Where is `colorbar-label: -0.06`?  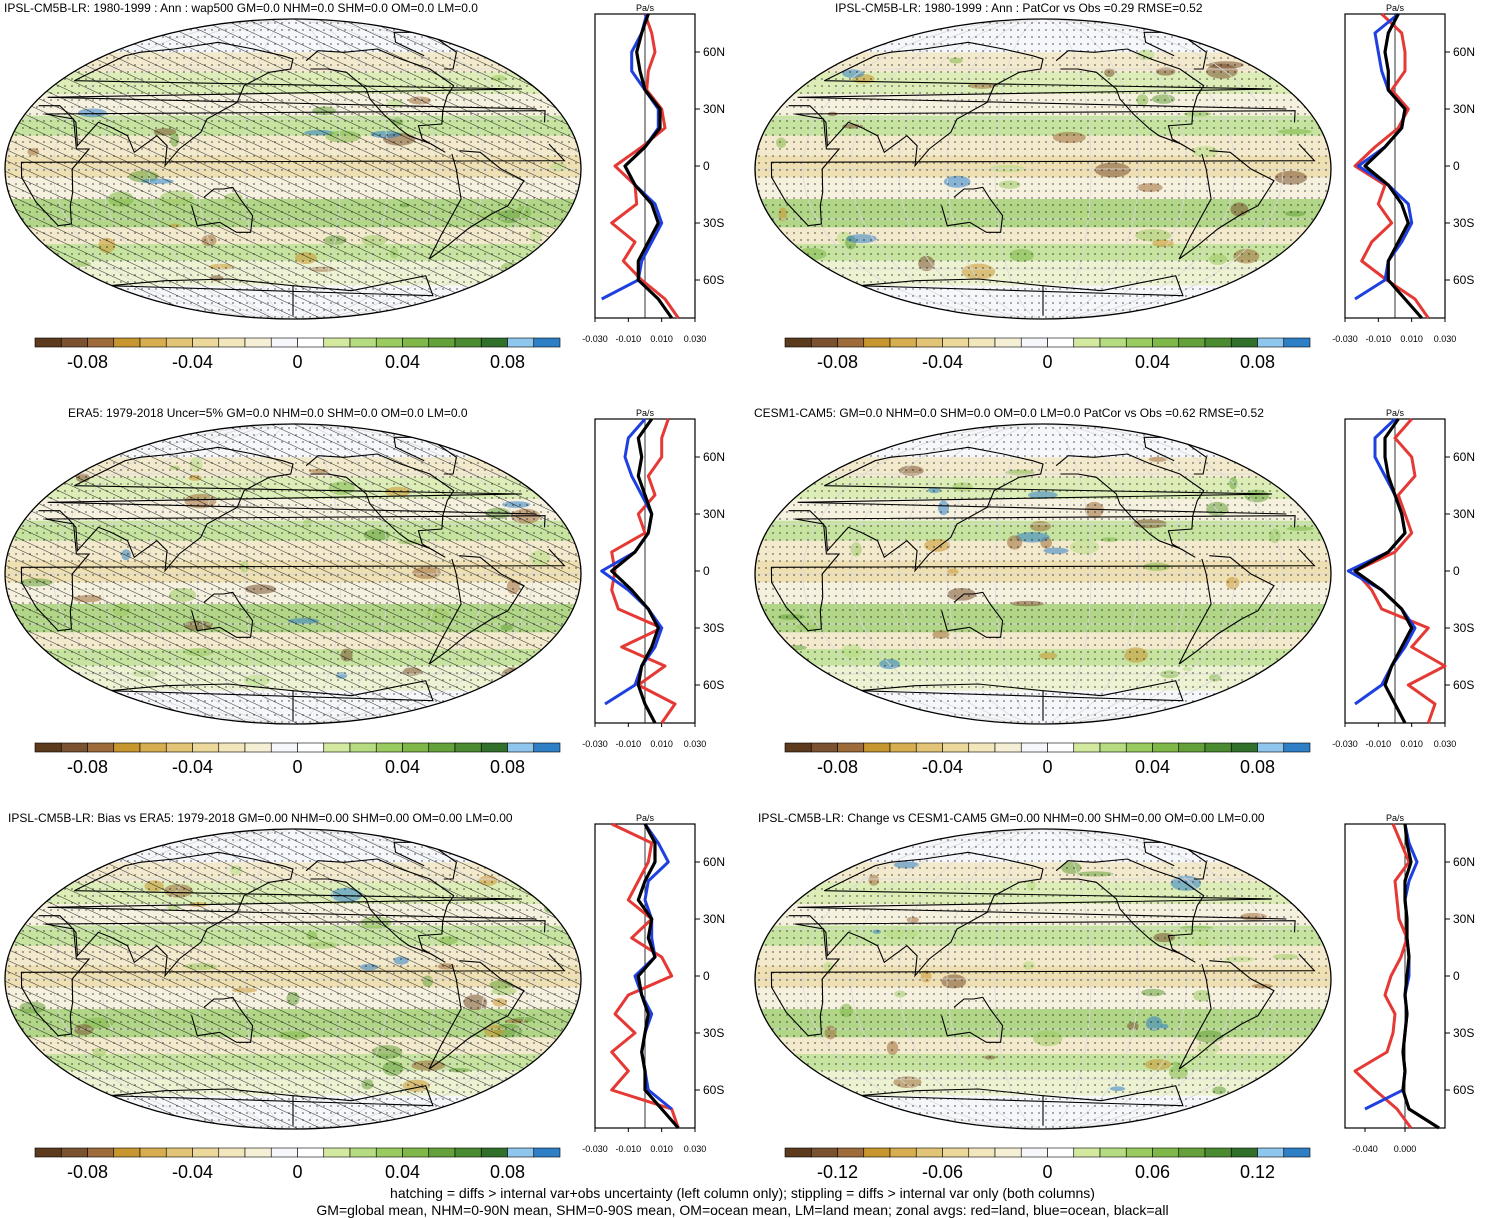
colorbar-label: -0.06 is located at coordinates (942, 1172).